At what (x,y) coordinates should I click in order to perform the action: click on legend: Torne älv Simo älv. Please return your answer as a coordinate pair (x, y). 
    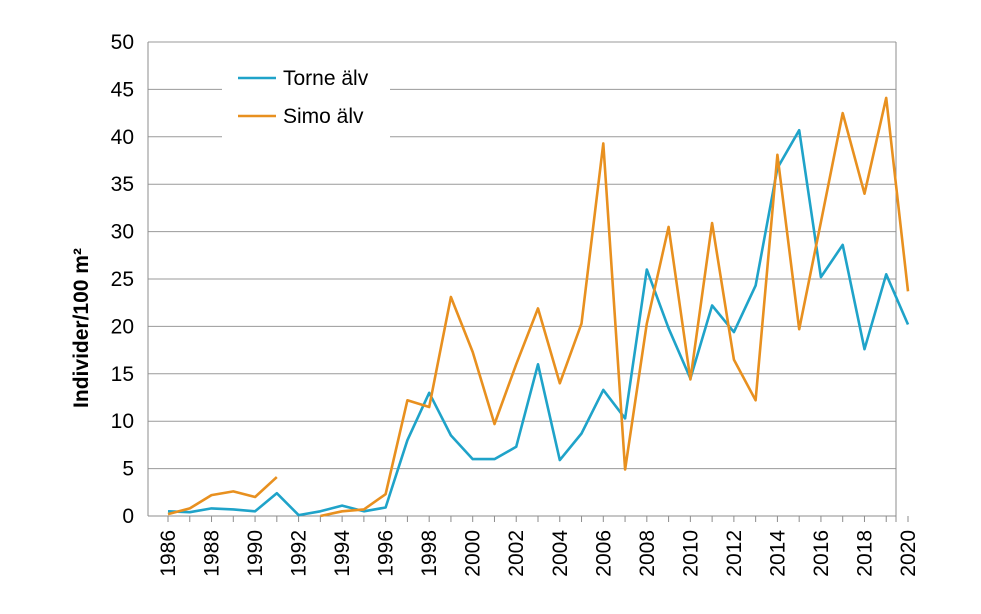
    Looking at the image, I should click on (303, 97).